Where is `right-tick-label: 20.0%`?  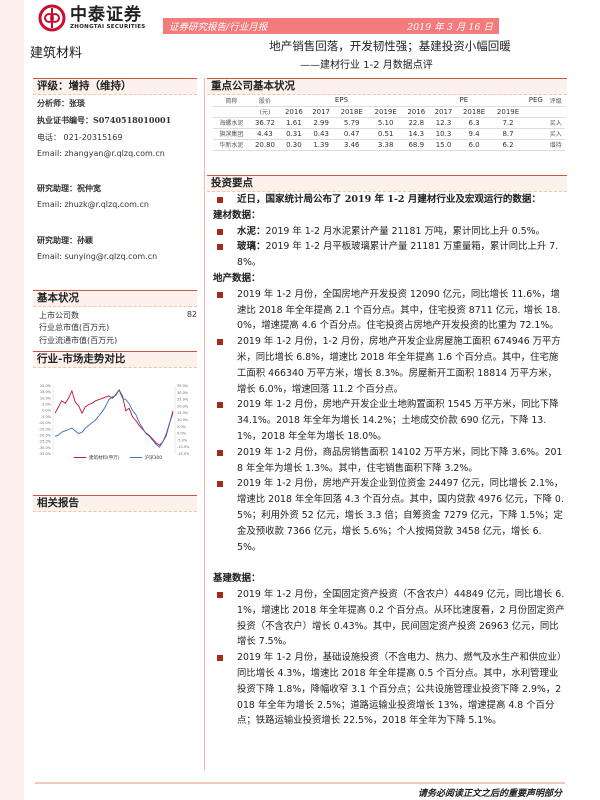
right-tick-label: 20.0% is located at coordinates (183, 406).